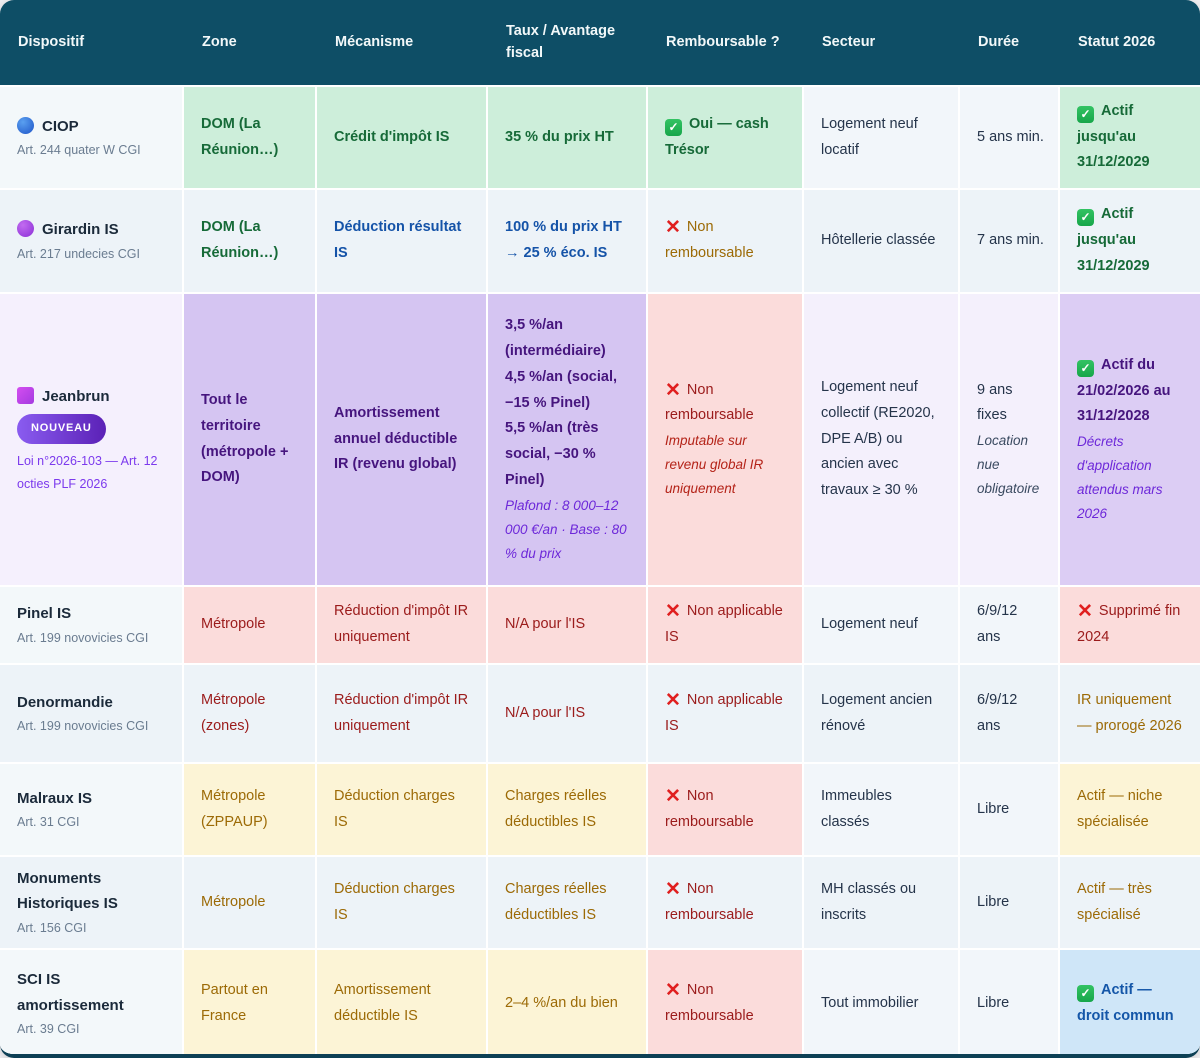 This screenshot has height=1058, width=1200. What do you see at coordinates (25, 395) in the screenshot?
I see `purple-square-icon` at bounding box center [25, 395].